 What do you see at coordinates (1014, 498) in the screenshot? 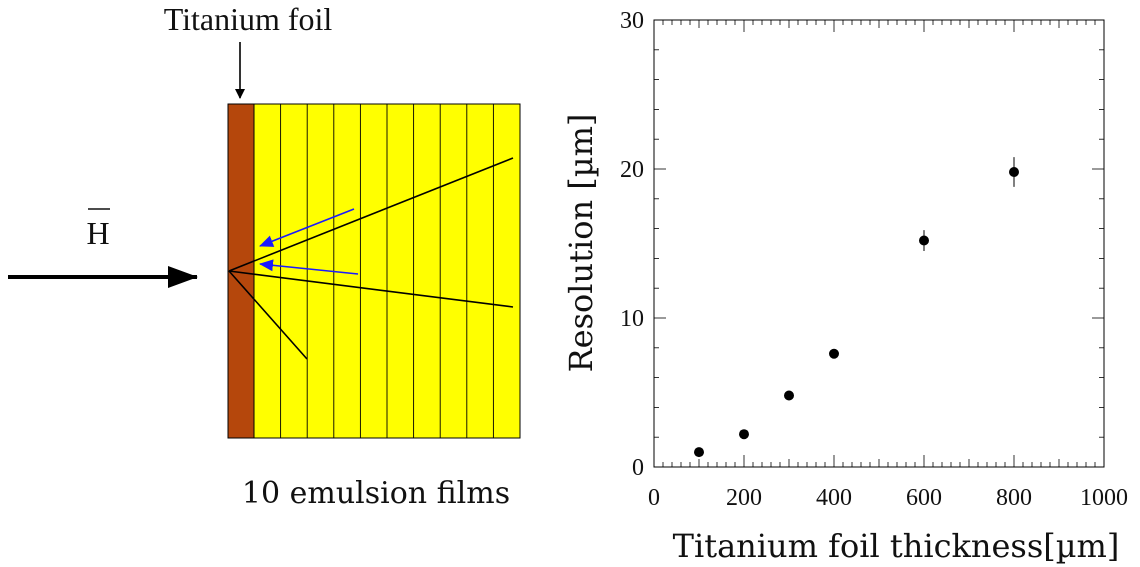
I see `x-tick-label: 800` at bounding box center [1014, 498].